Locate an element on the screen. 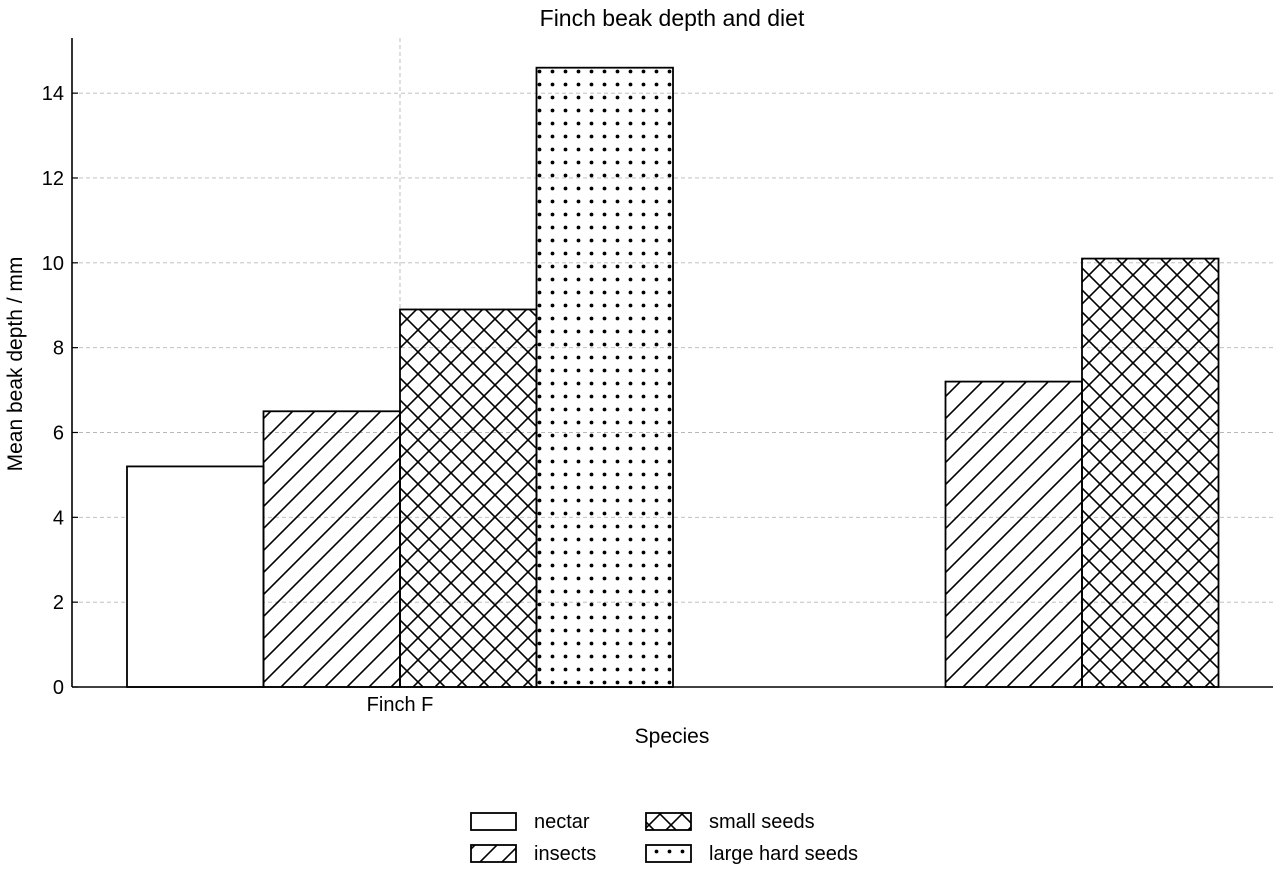 The width and height of the screenshot is (1280, 880). legend-label-large-hard-seeds: large hard seeds is located at coordinates (783, 854).